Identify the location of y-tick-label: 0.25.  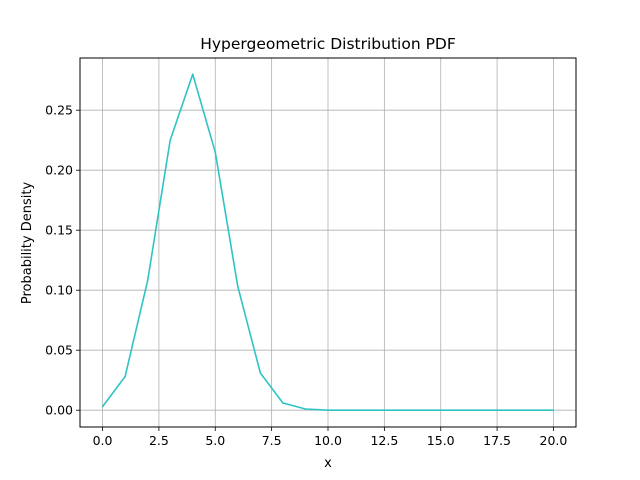
(59, 110).